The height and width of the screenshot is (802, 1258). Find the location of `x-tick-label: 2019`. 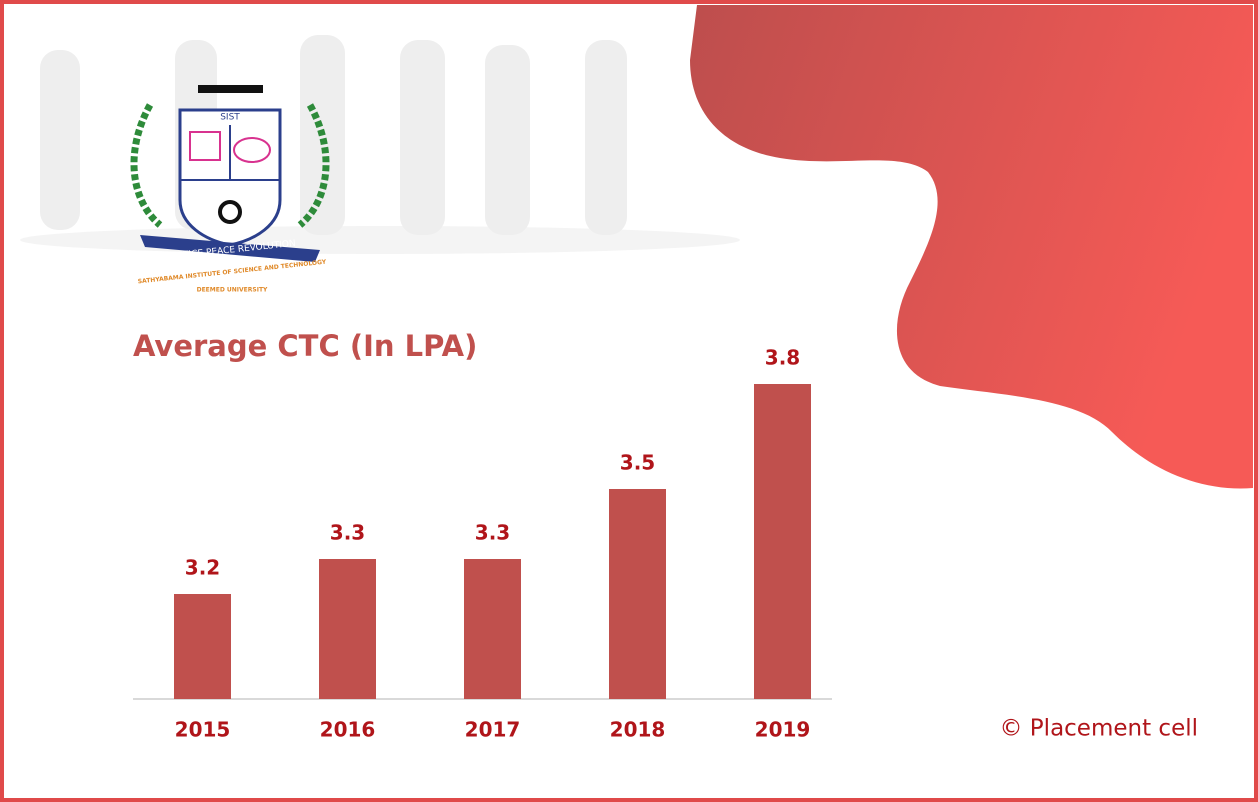

x-tick-label: 2019 is located at coordinates (783, 730).